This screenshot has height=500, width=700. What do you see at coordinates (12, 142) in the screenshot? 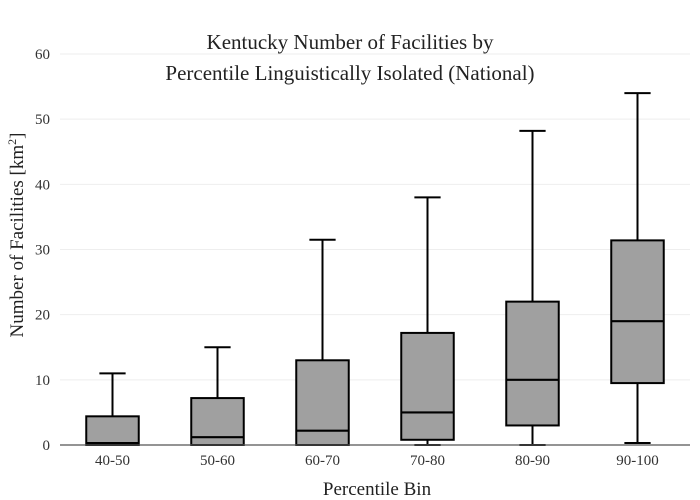
I see `y-axis-title-superscript: 2` at bounding box center [12, 142].